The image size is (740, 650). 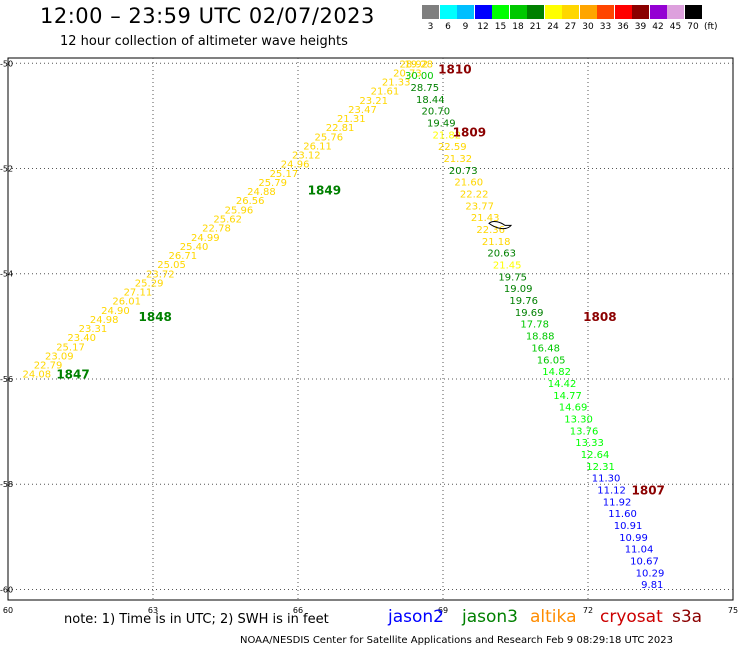 I want to click on swh-value-west: 21.31, so click(x=351, y=119).